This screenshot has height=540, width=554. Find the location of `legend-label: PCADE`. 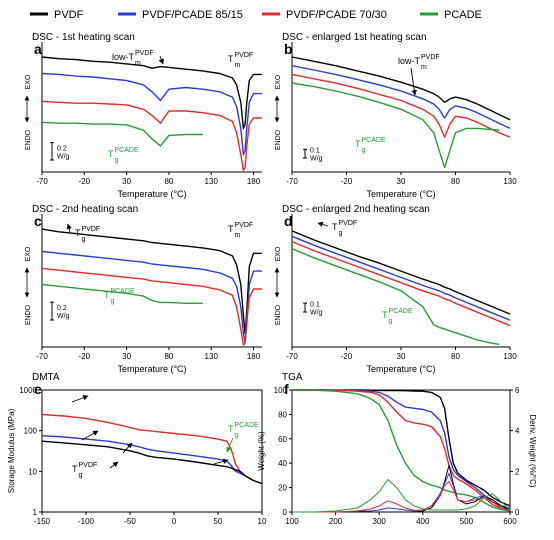

legend-label: PCADE is located at coordinates (463, 15).